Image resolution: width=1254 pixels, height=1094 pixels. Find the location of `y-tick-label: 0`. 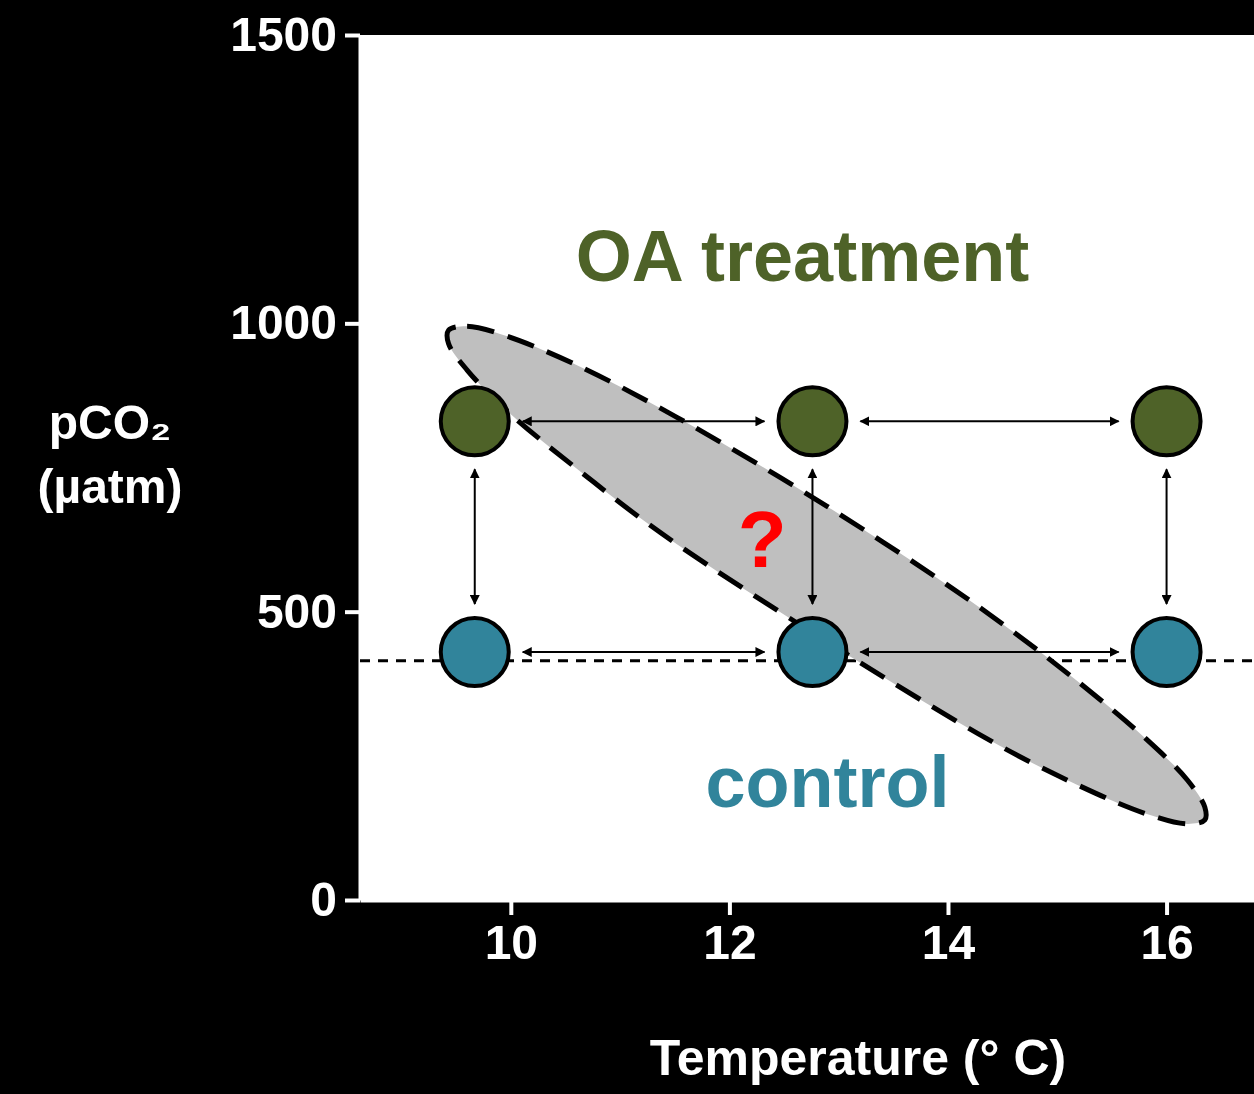

y-tick-label: 0 is located at coordinates (323, 899).